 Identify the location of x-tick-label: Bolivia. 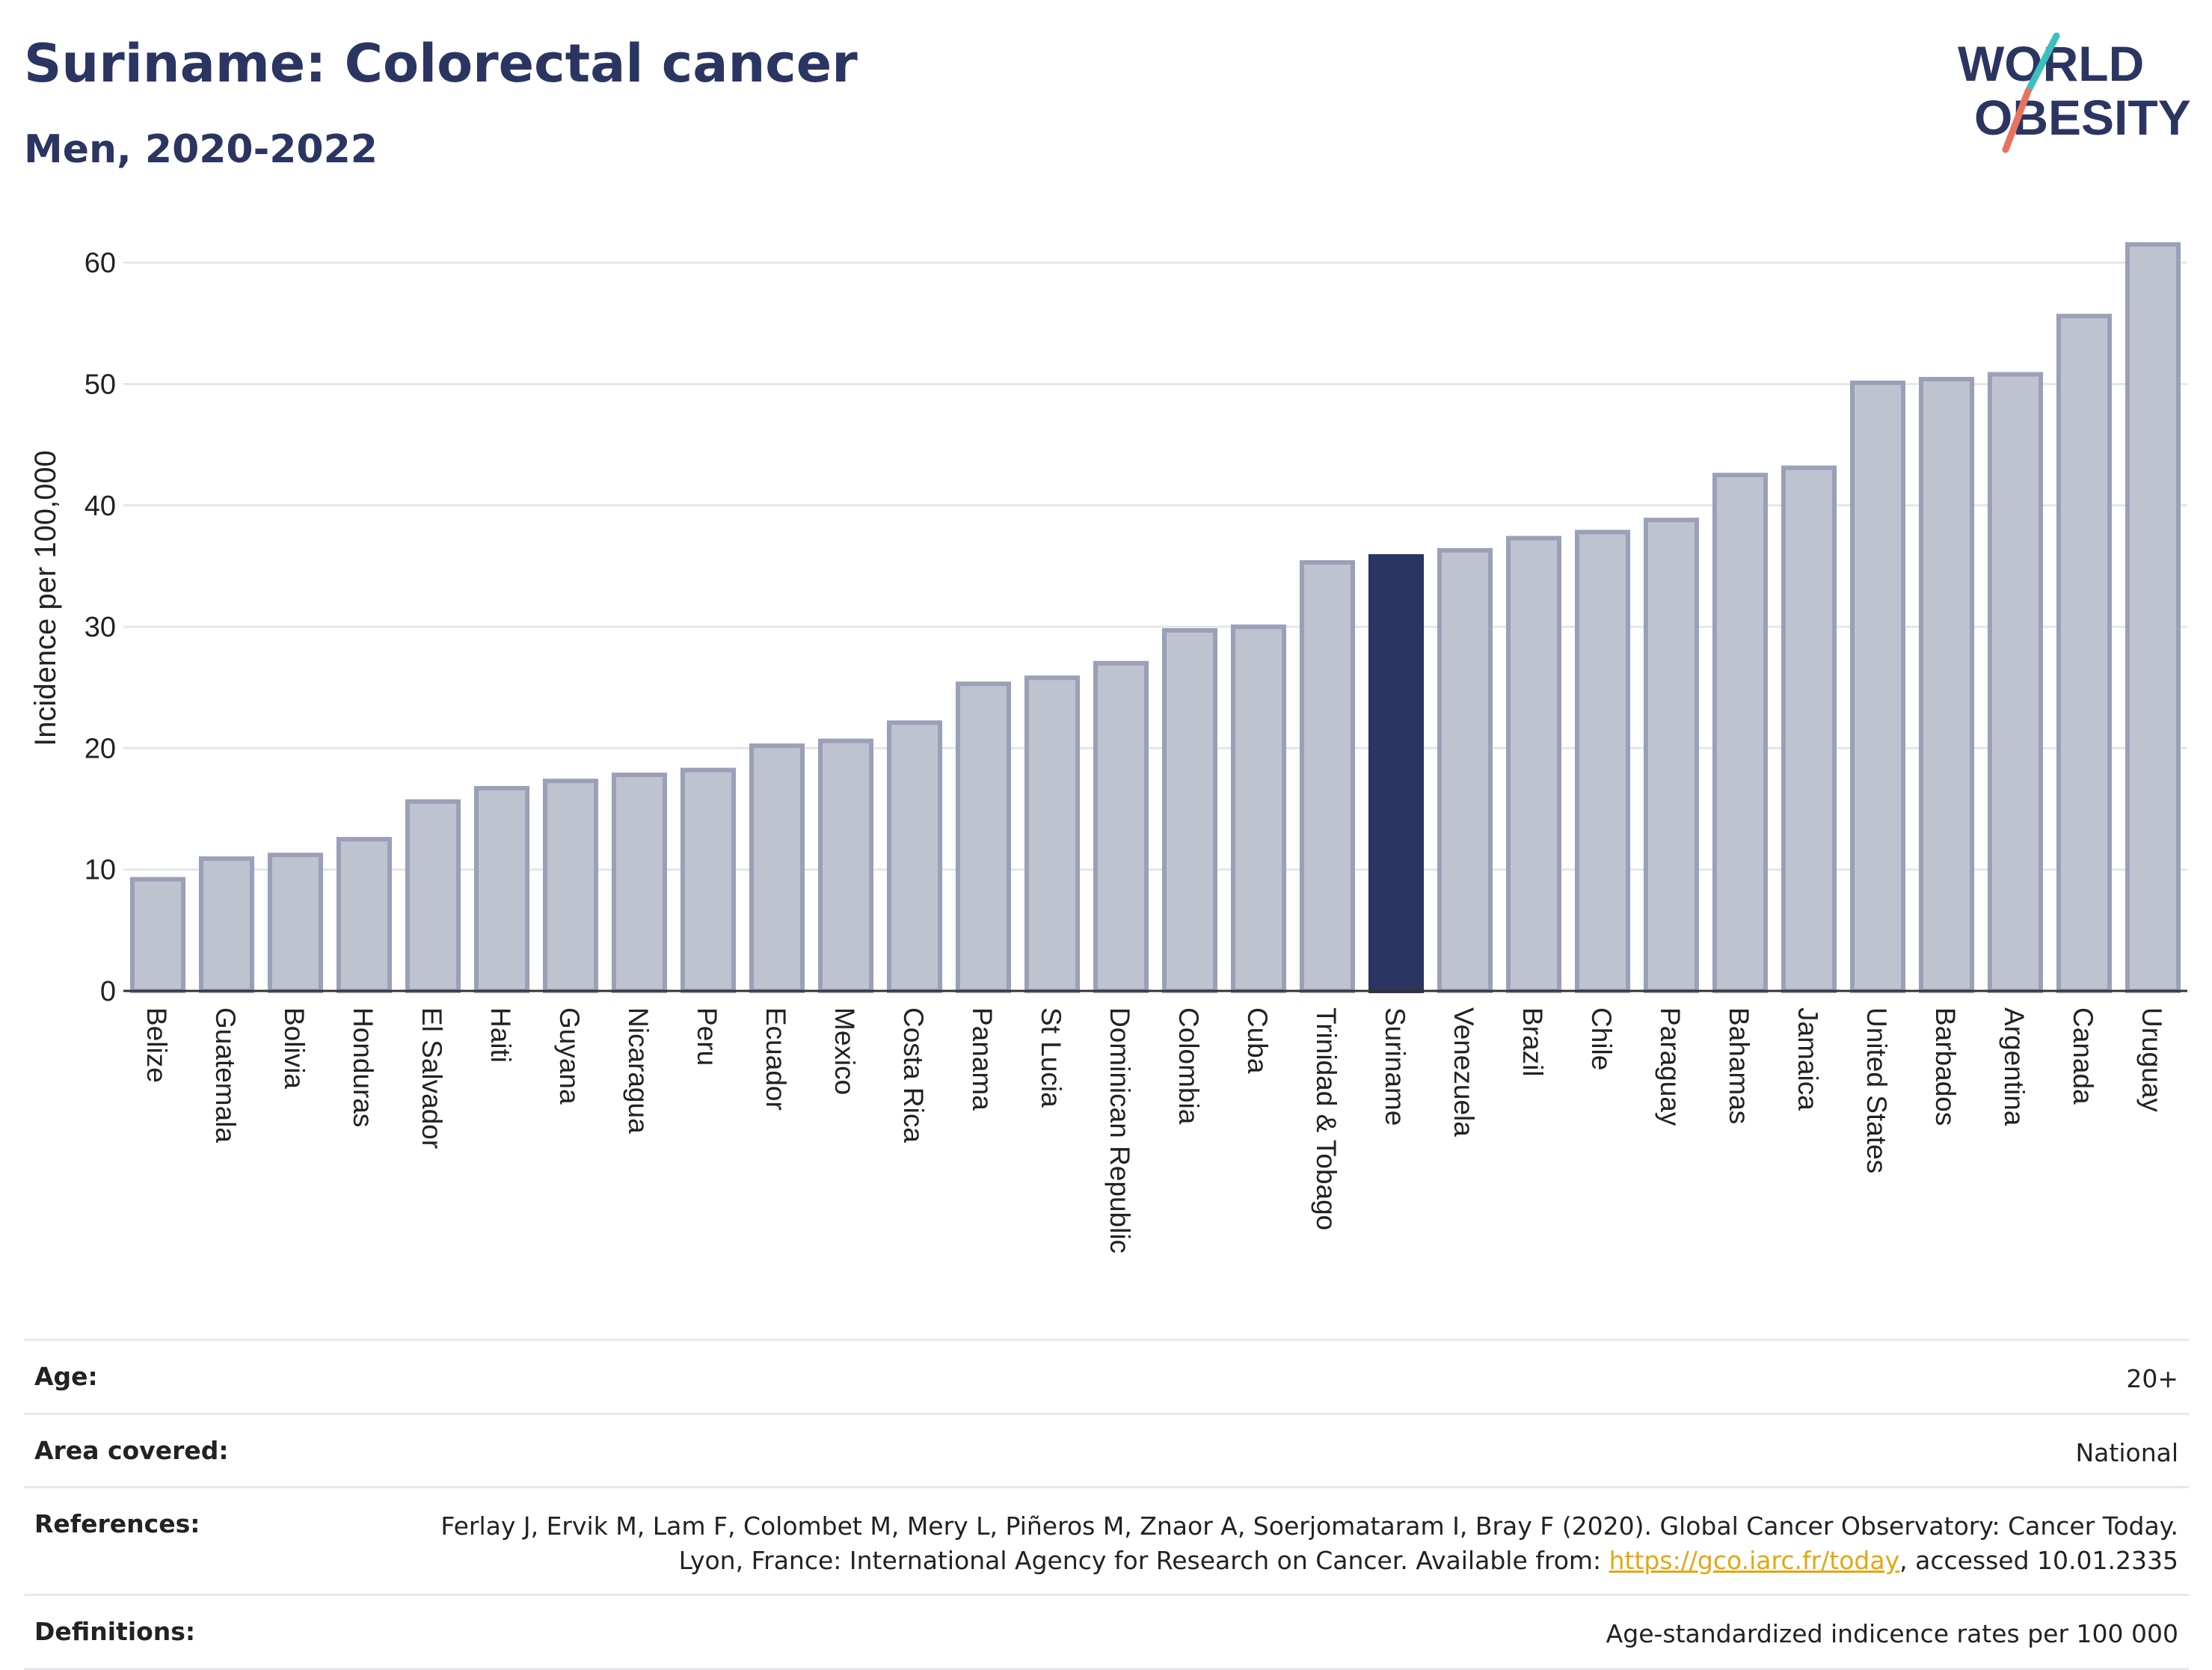
(294, 1048).